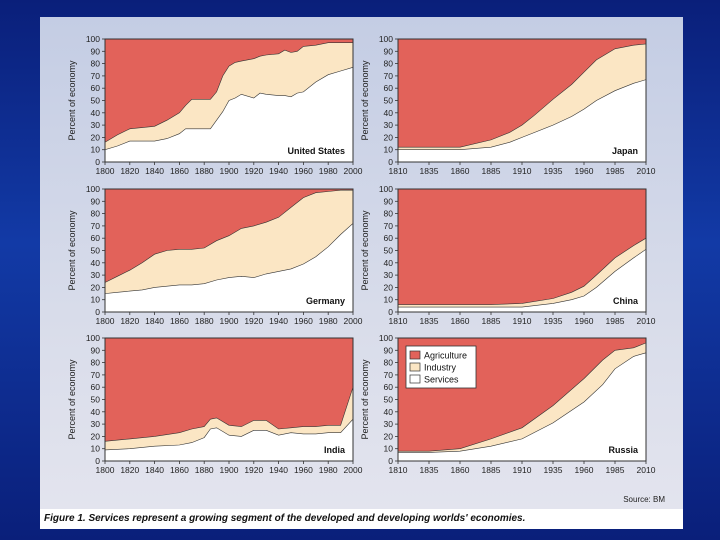 This screenshot has width=720, height=540. I want to click on source-note: Source: BM, so click(644, 499).